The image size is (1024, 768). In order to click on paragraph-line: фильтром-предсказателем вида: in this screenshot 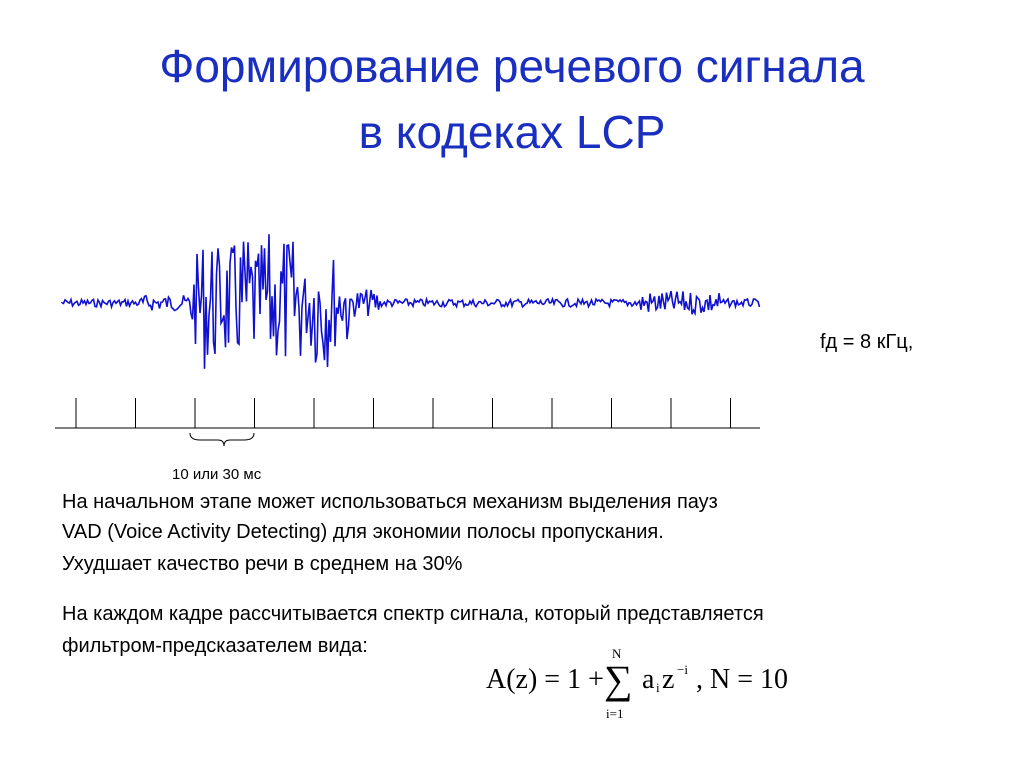, I will do `click(215, 646)`.